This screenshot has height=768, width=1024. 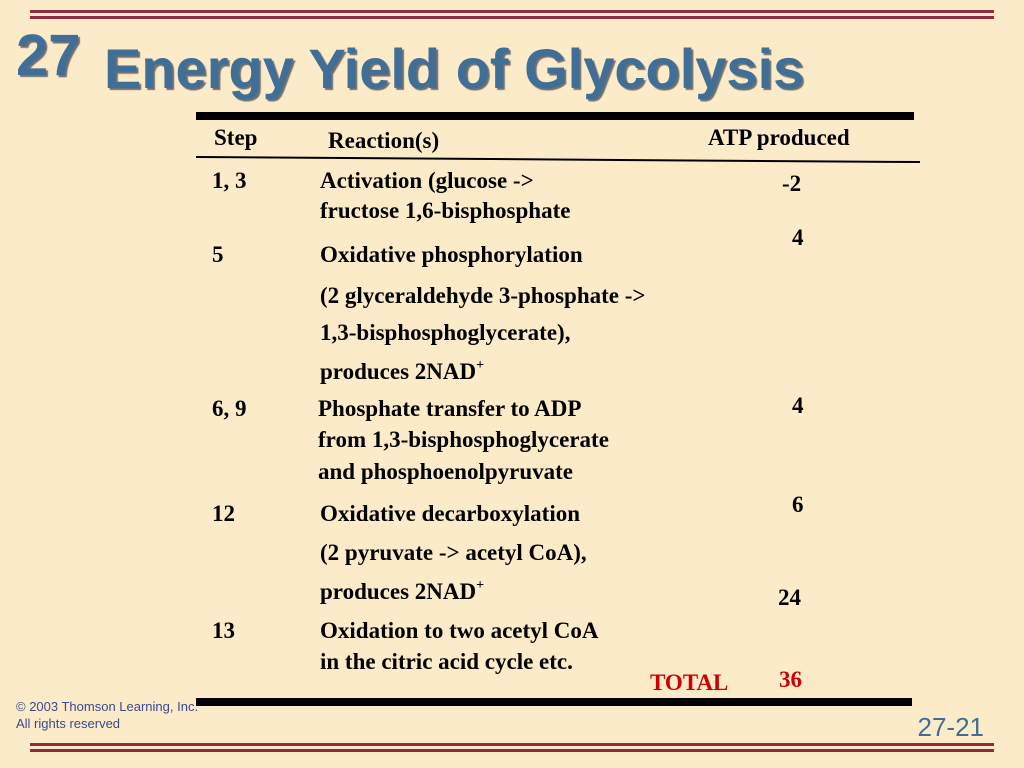 What do you see at coordinates (463, 439) in the screenshot?
I see `row-reaction-line: from 1,3-bisphosphoglycerate` at bounding box center [463, 439].